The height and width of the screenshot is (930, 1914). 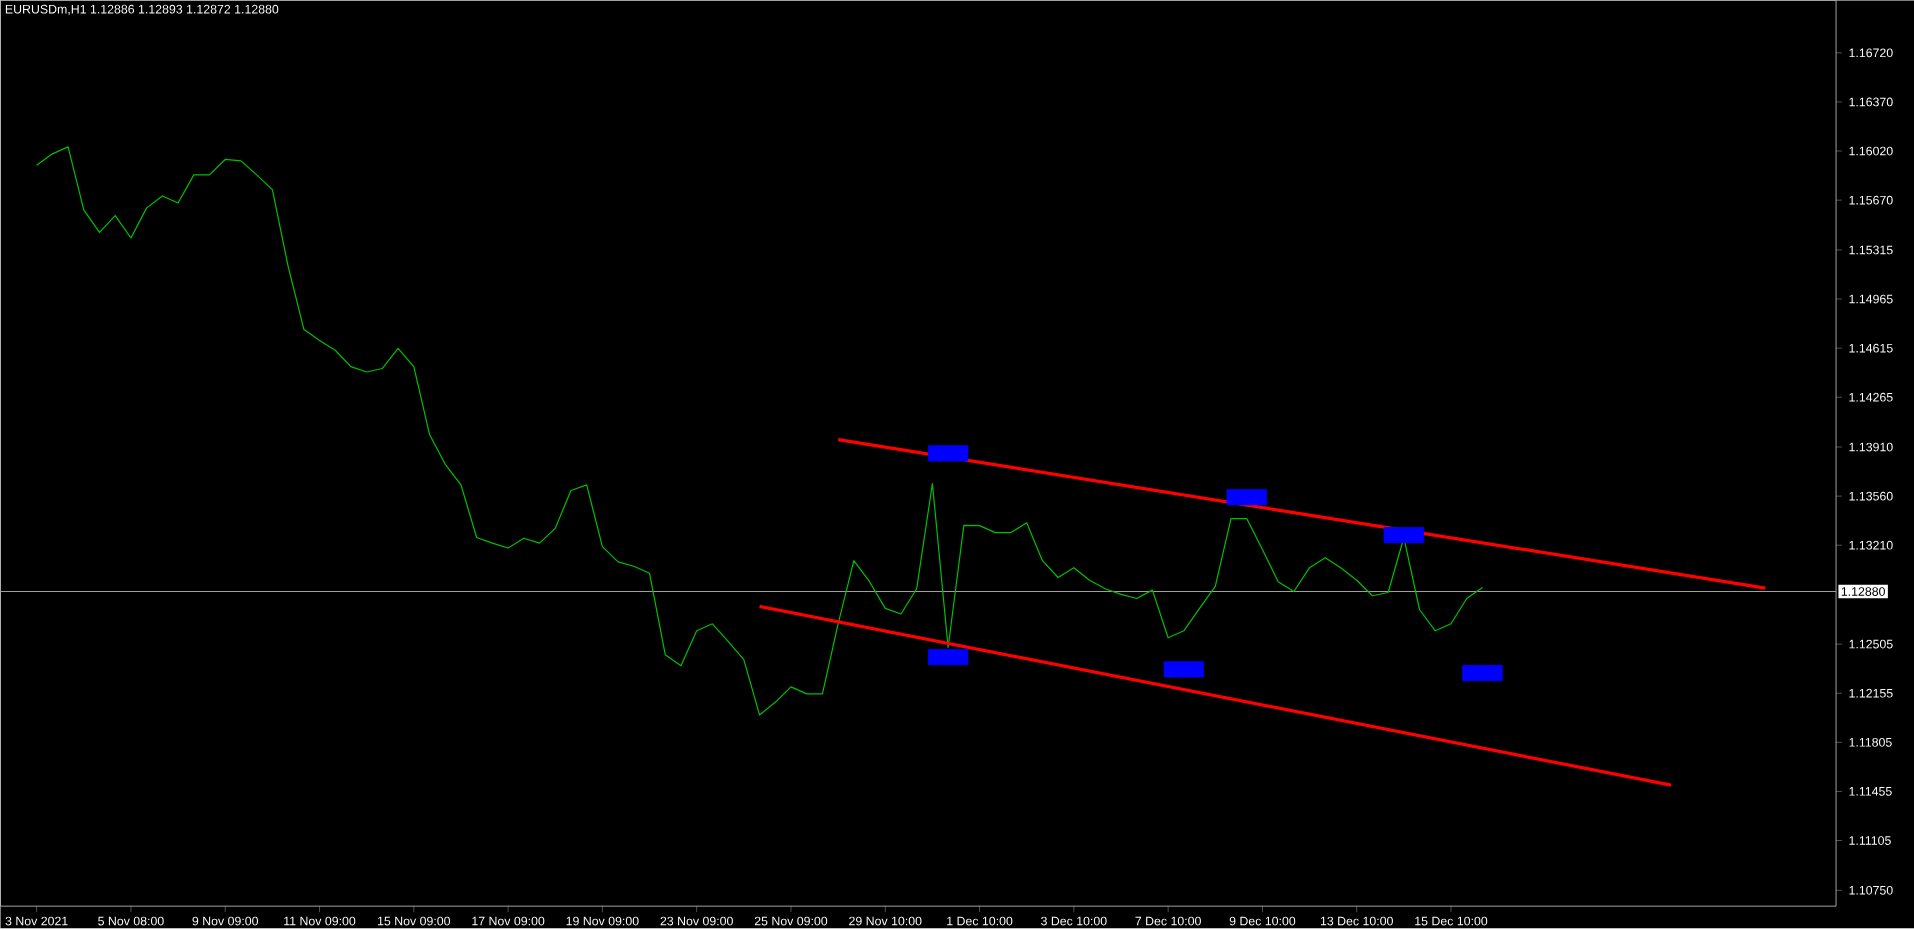 What do you see at coordinates (320, 921) in the screenshot?
I see `x-tick-label: 11 Nov 09:00` at bounding box center [320, 921].